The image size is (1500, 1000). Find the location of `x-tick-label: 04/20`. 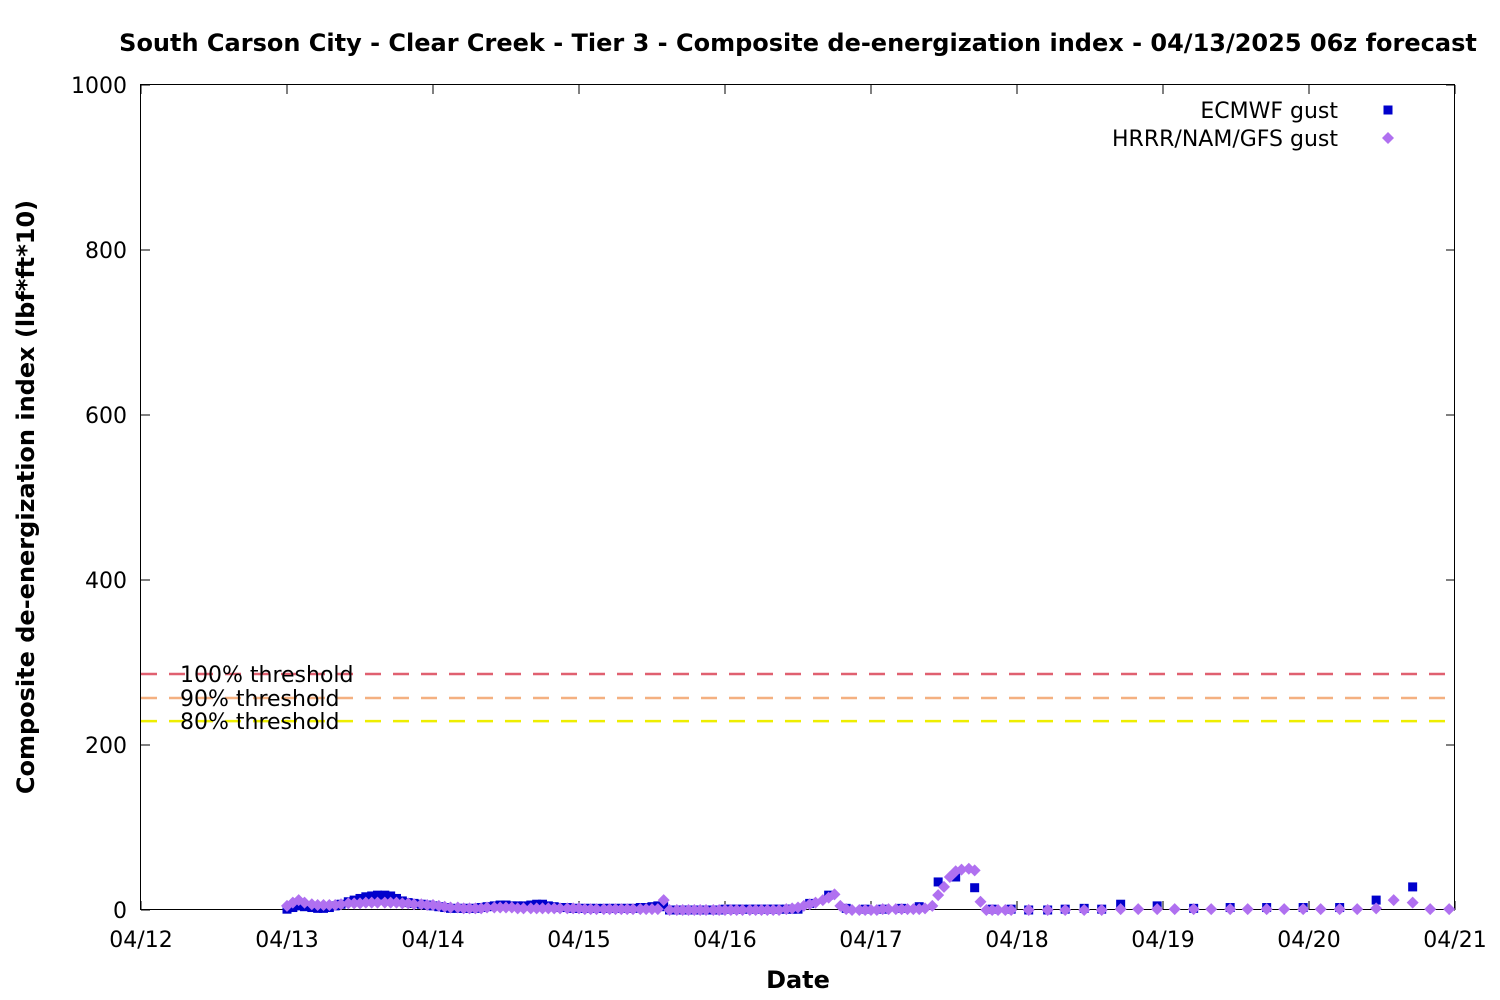

x-tick-label: 04/20 is located at coordinates (1308, 940).